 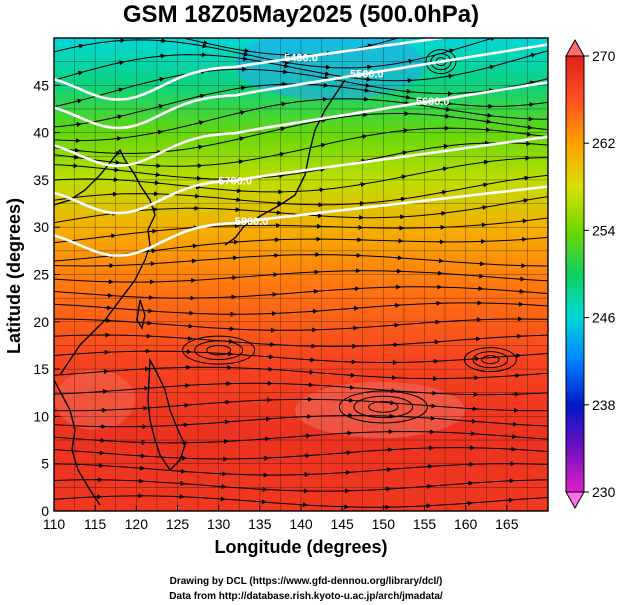 What do you see at coordinates (285, 162) in the screenshot?
I see `coastline-japan` at bounding box center [285, 162].